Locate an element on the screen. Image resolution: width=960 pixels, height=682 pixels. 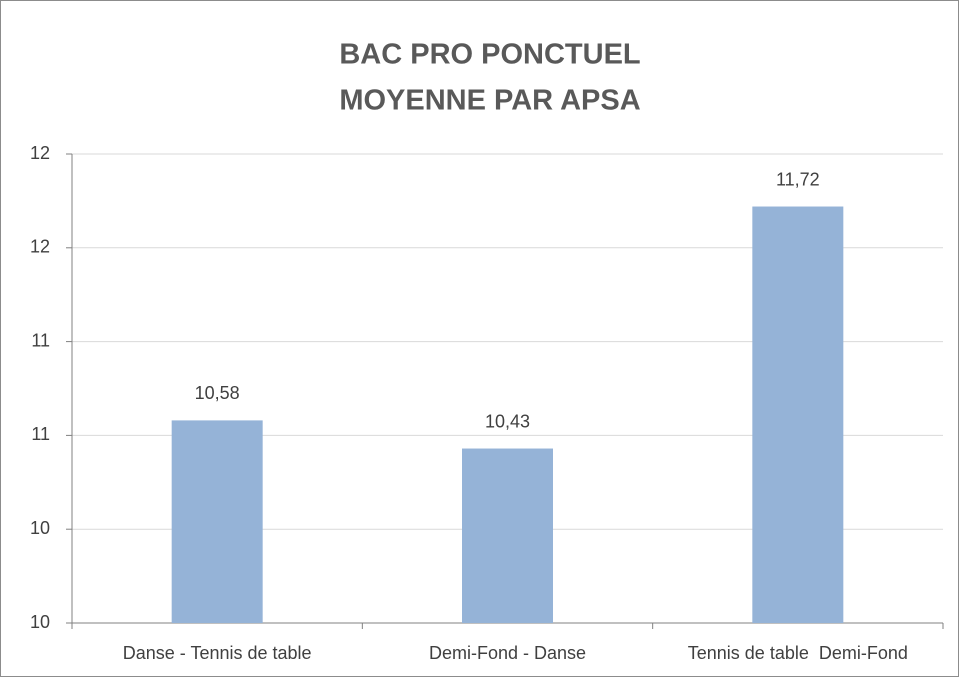
value-label: 10,58 is located at coordinates (217, 393).